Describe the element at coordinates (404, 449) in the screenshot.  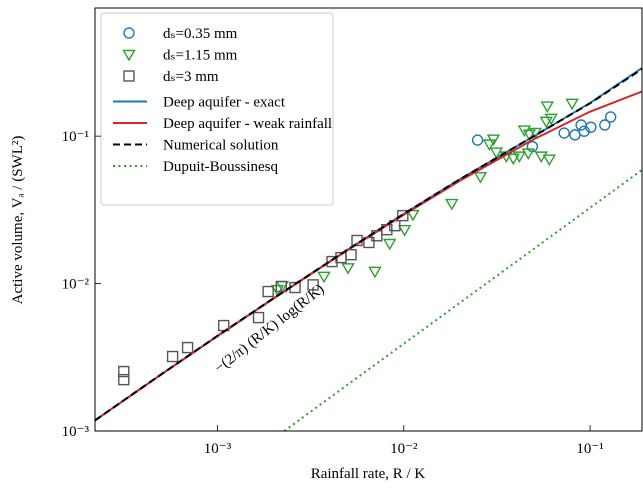
I see `x-tick-label: 10⁻²` at that location.